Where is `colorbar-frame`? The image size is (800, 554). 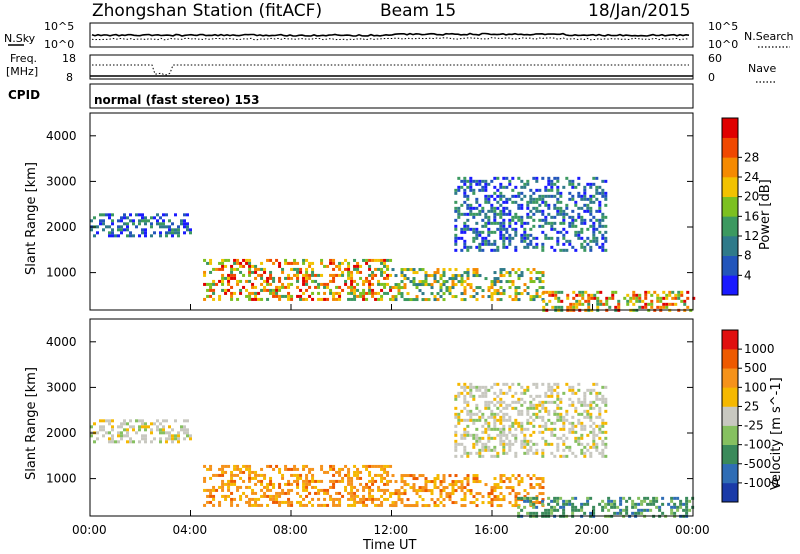 colorbar-frame is located at coordinates (730, 206).